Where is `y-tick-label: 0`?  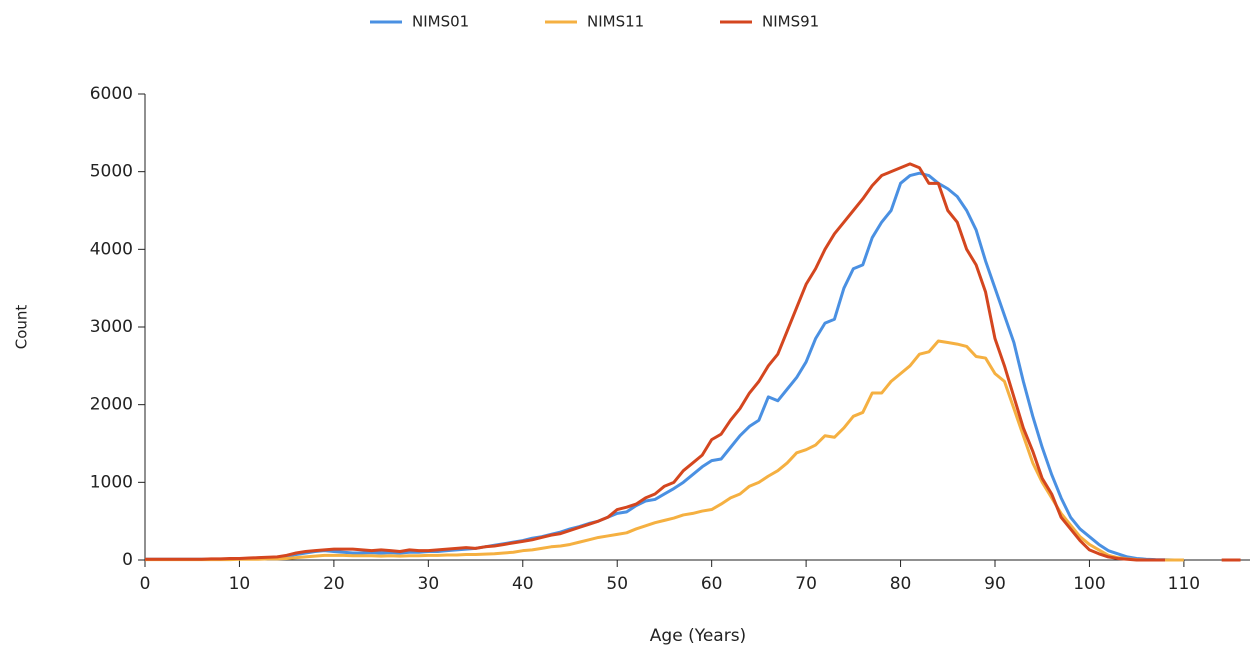 y-tick-label: 0 is located at coordinates (127, 560).